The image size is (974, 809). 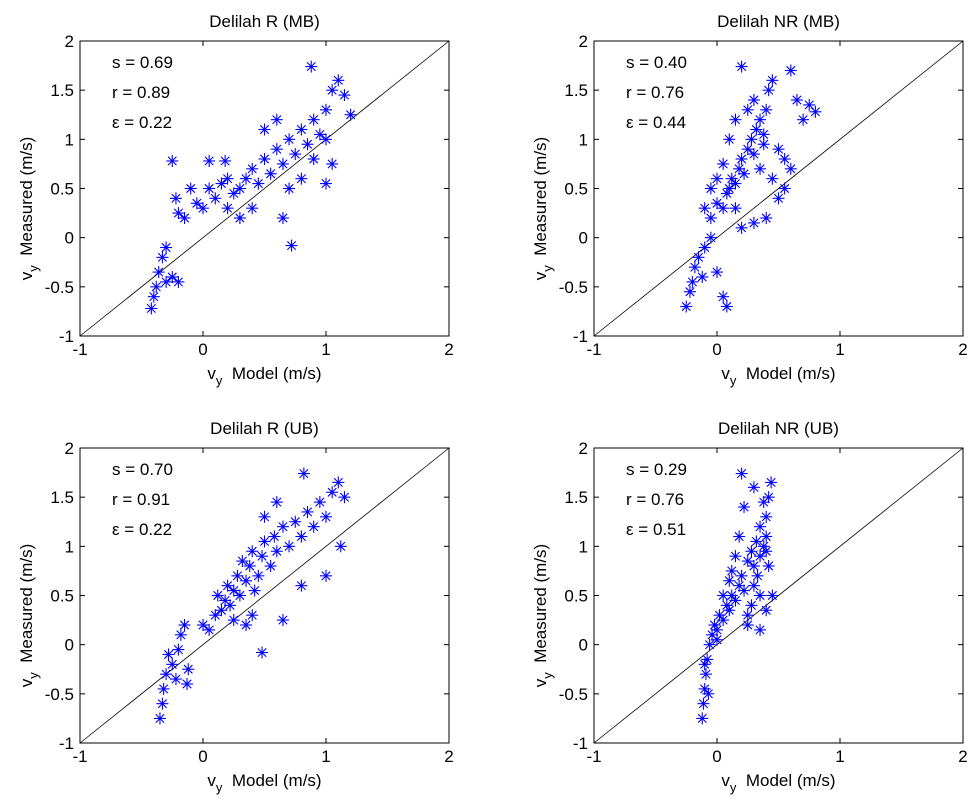 I want to click on stat-annotation: r = 0.91, so click(x=141, y=499).